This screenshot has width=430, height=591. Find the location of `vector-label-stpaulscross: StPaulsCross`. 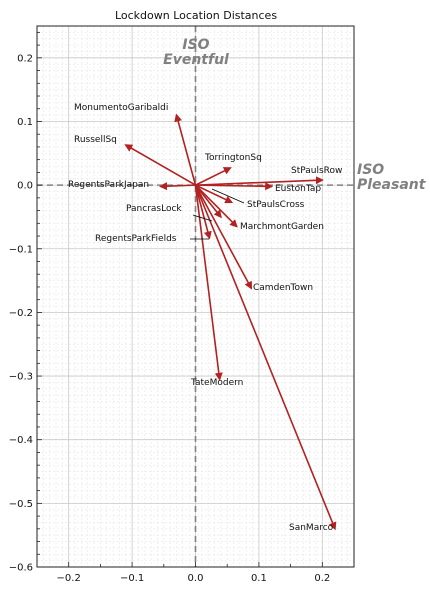

vector-label-stpaulscross: StPaulsCross is located at coordinates (276, 205).